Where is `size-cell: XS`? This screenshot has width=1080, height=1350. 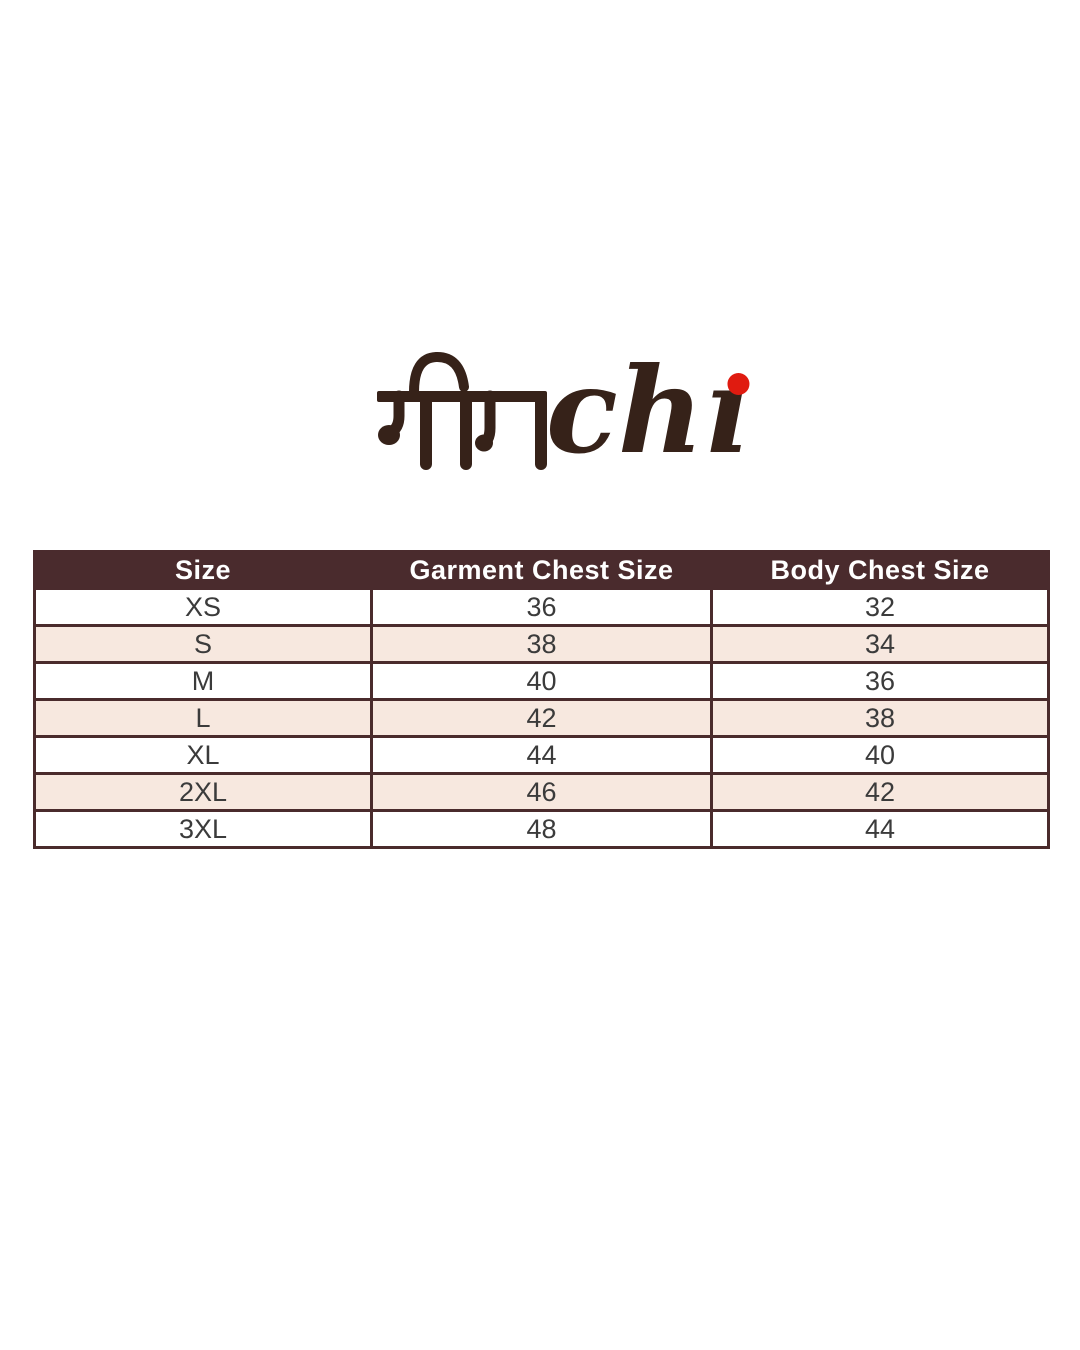 size-cell: XS is located at coordinates (203, 607).